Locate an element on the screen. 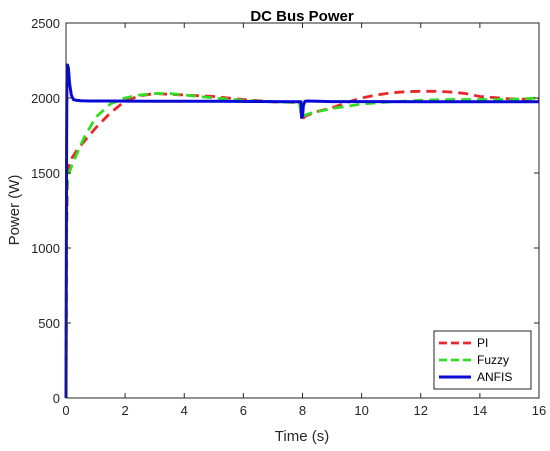 Image resolution: width=550 pixels, height=451 pixels. legend-box is located at coordinates (482, 360).